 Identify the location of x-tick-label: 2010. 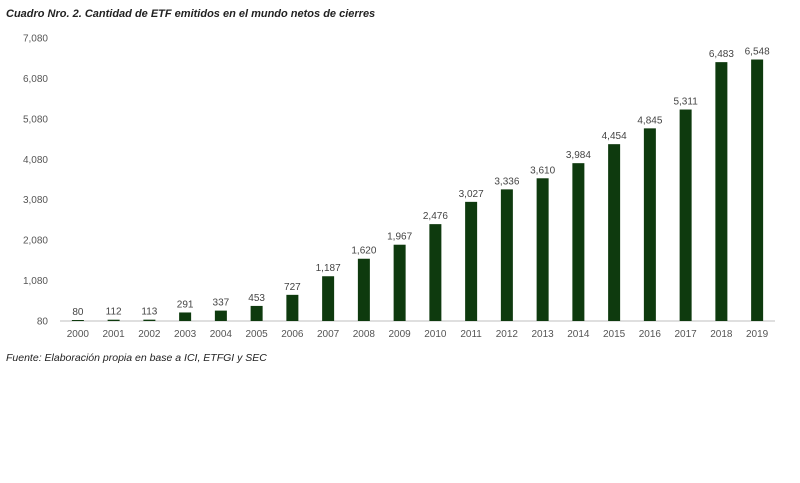
(435, 334).